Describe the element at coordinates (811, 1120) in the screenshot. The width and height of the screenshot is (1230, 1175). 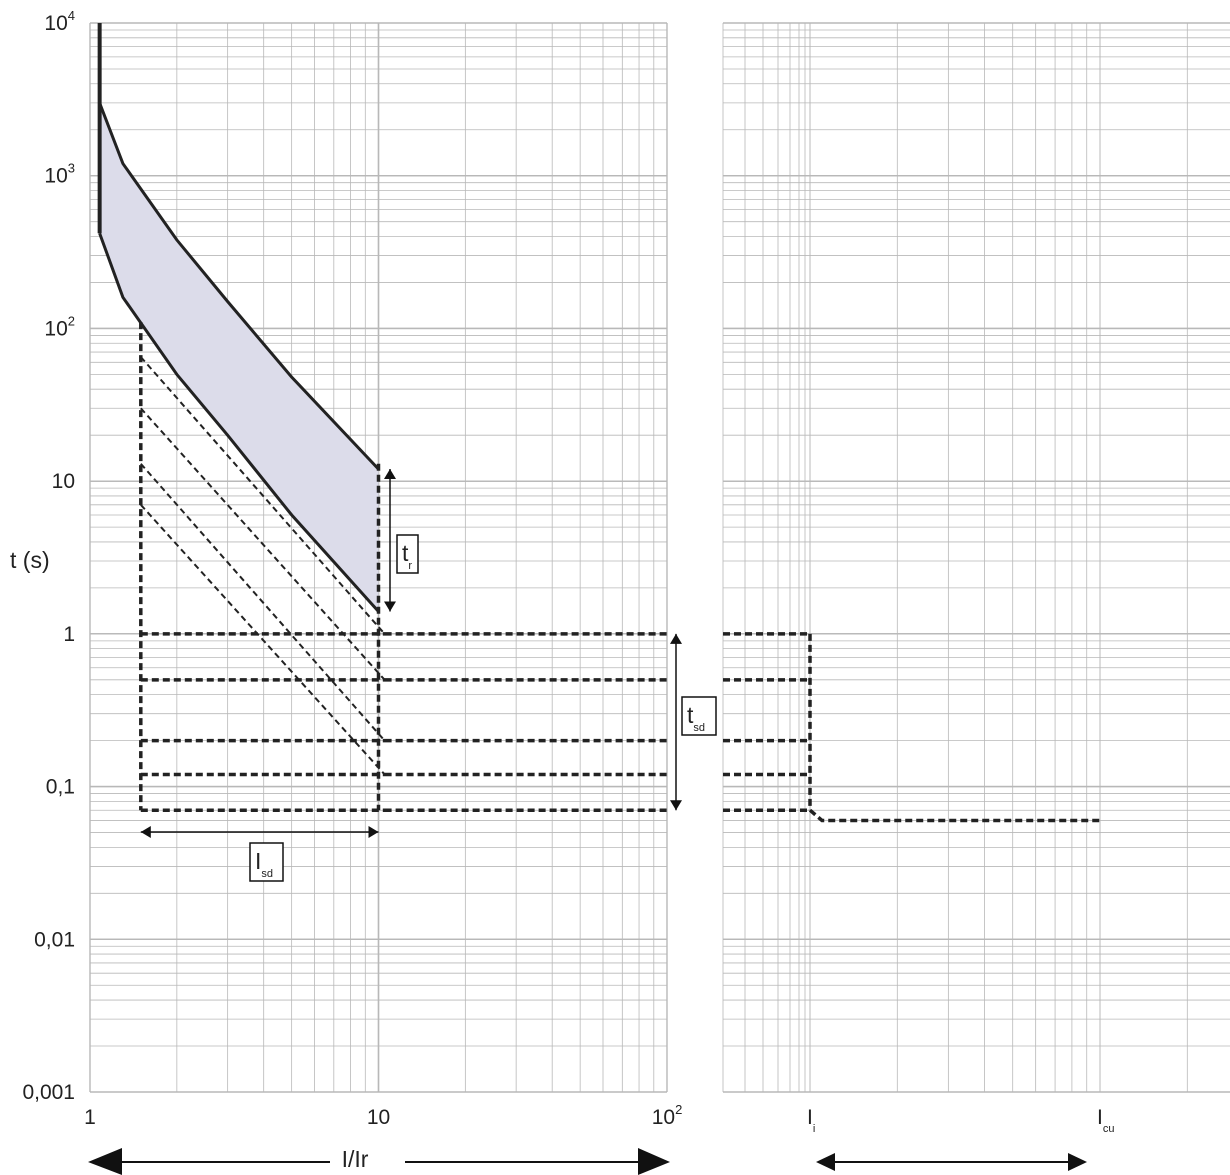
I see `x-tick-label-instantaneous: Ii` at that location.